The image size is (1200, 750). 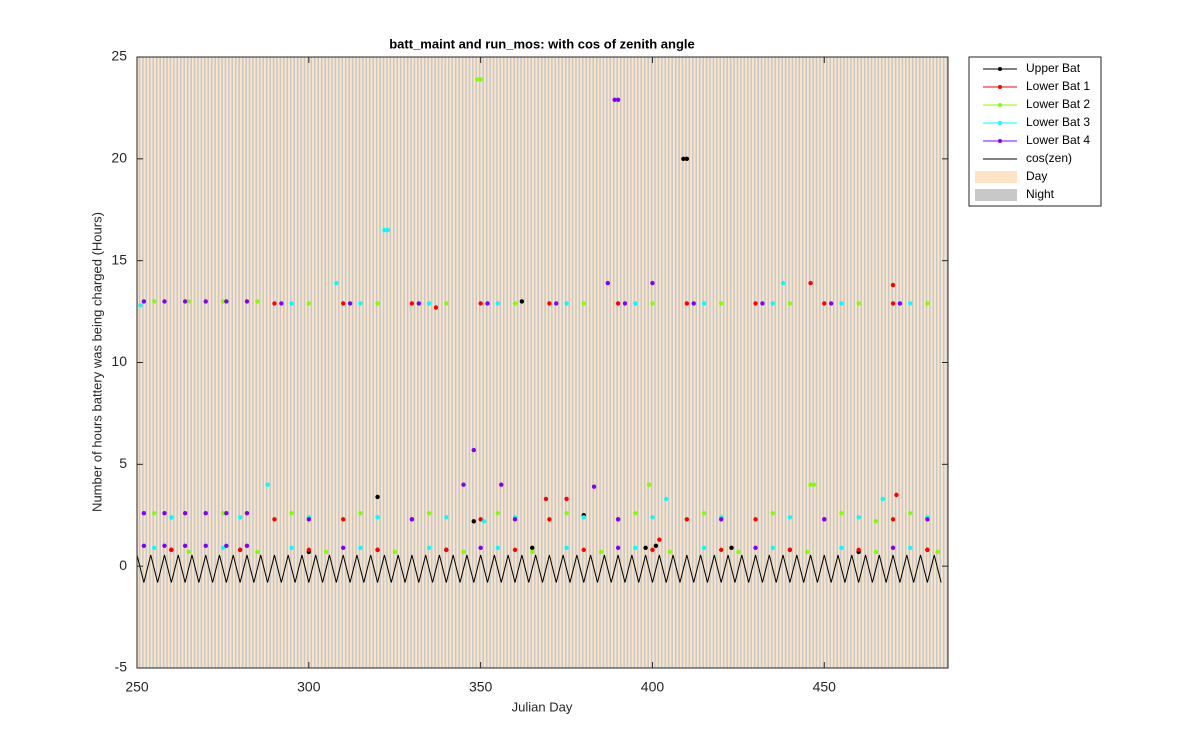 What do you see at coordinates (996, 195) in the screenshot?
I see `legend-patch` at bounding box center [996, 195].